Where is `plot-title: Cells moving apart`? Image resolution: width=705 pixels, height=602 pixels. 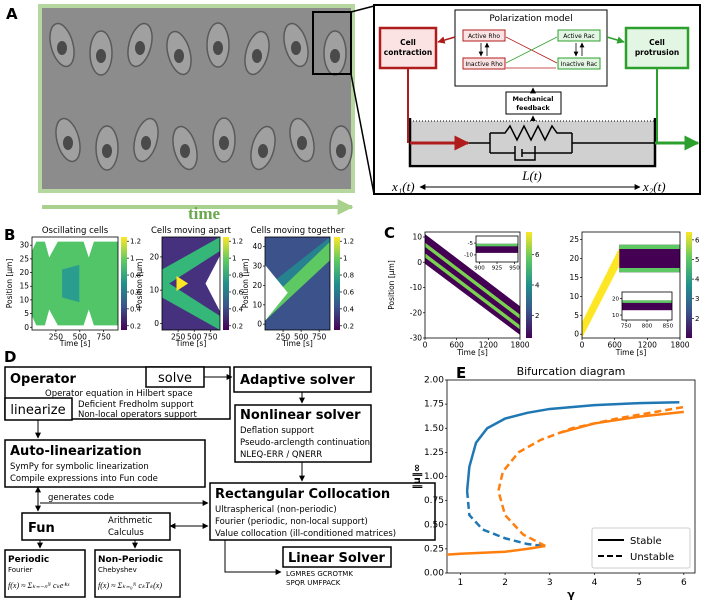
plot-title: Cells moving apart is located at coordinates (191, 231).